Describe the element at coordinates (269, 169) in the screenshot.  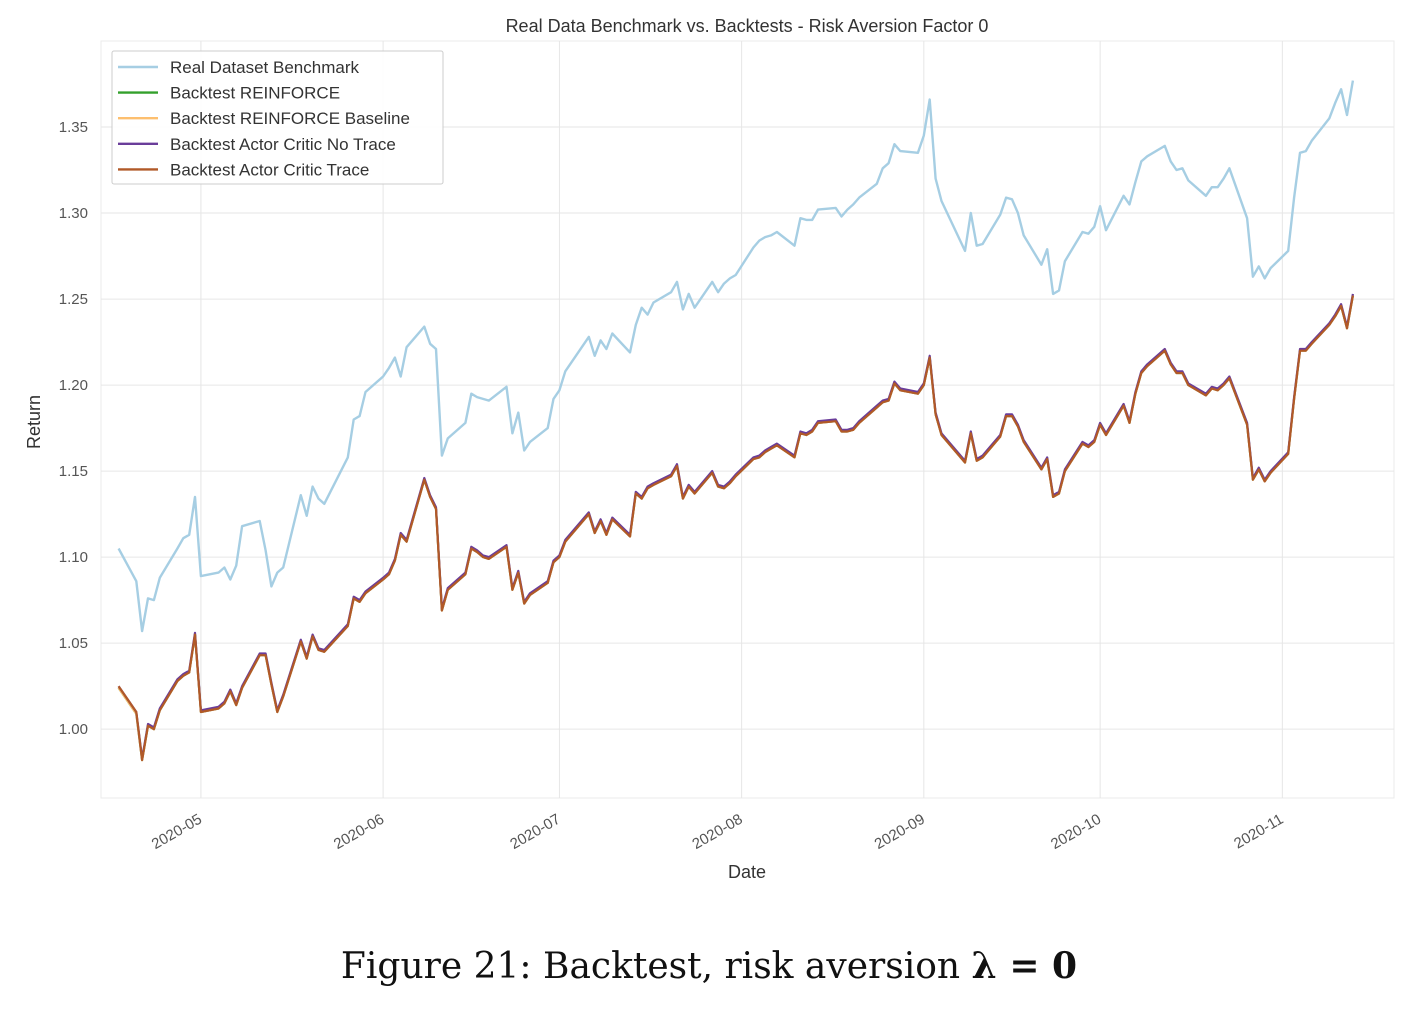
I see `legend-label: Backtest Actor Critic Trace` at that location.